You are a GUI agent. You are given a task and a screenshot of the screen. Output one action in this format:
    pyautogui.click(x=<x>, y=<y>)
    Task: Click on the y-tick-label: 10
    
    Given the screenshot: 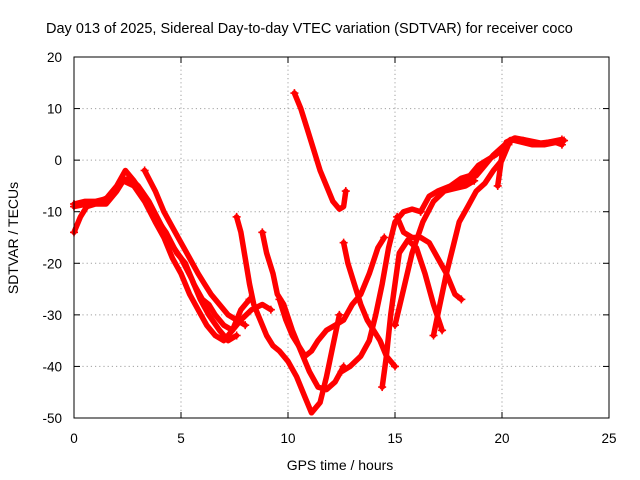 What is the action you would take?
    pyautogui.click(x=54, y=109)
    